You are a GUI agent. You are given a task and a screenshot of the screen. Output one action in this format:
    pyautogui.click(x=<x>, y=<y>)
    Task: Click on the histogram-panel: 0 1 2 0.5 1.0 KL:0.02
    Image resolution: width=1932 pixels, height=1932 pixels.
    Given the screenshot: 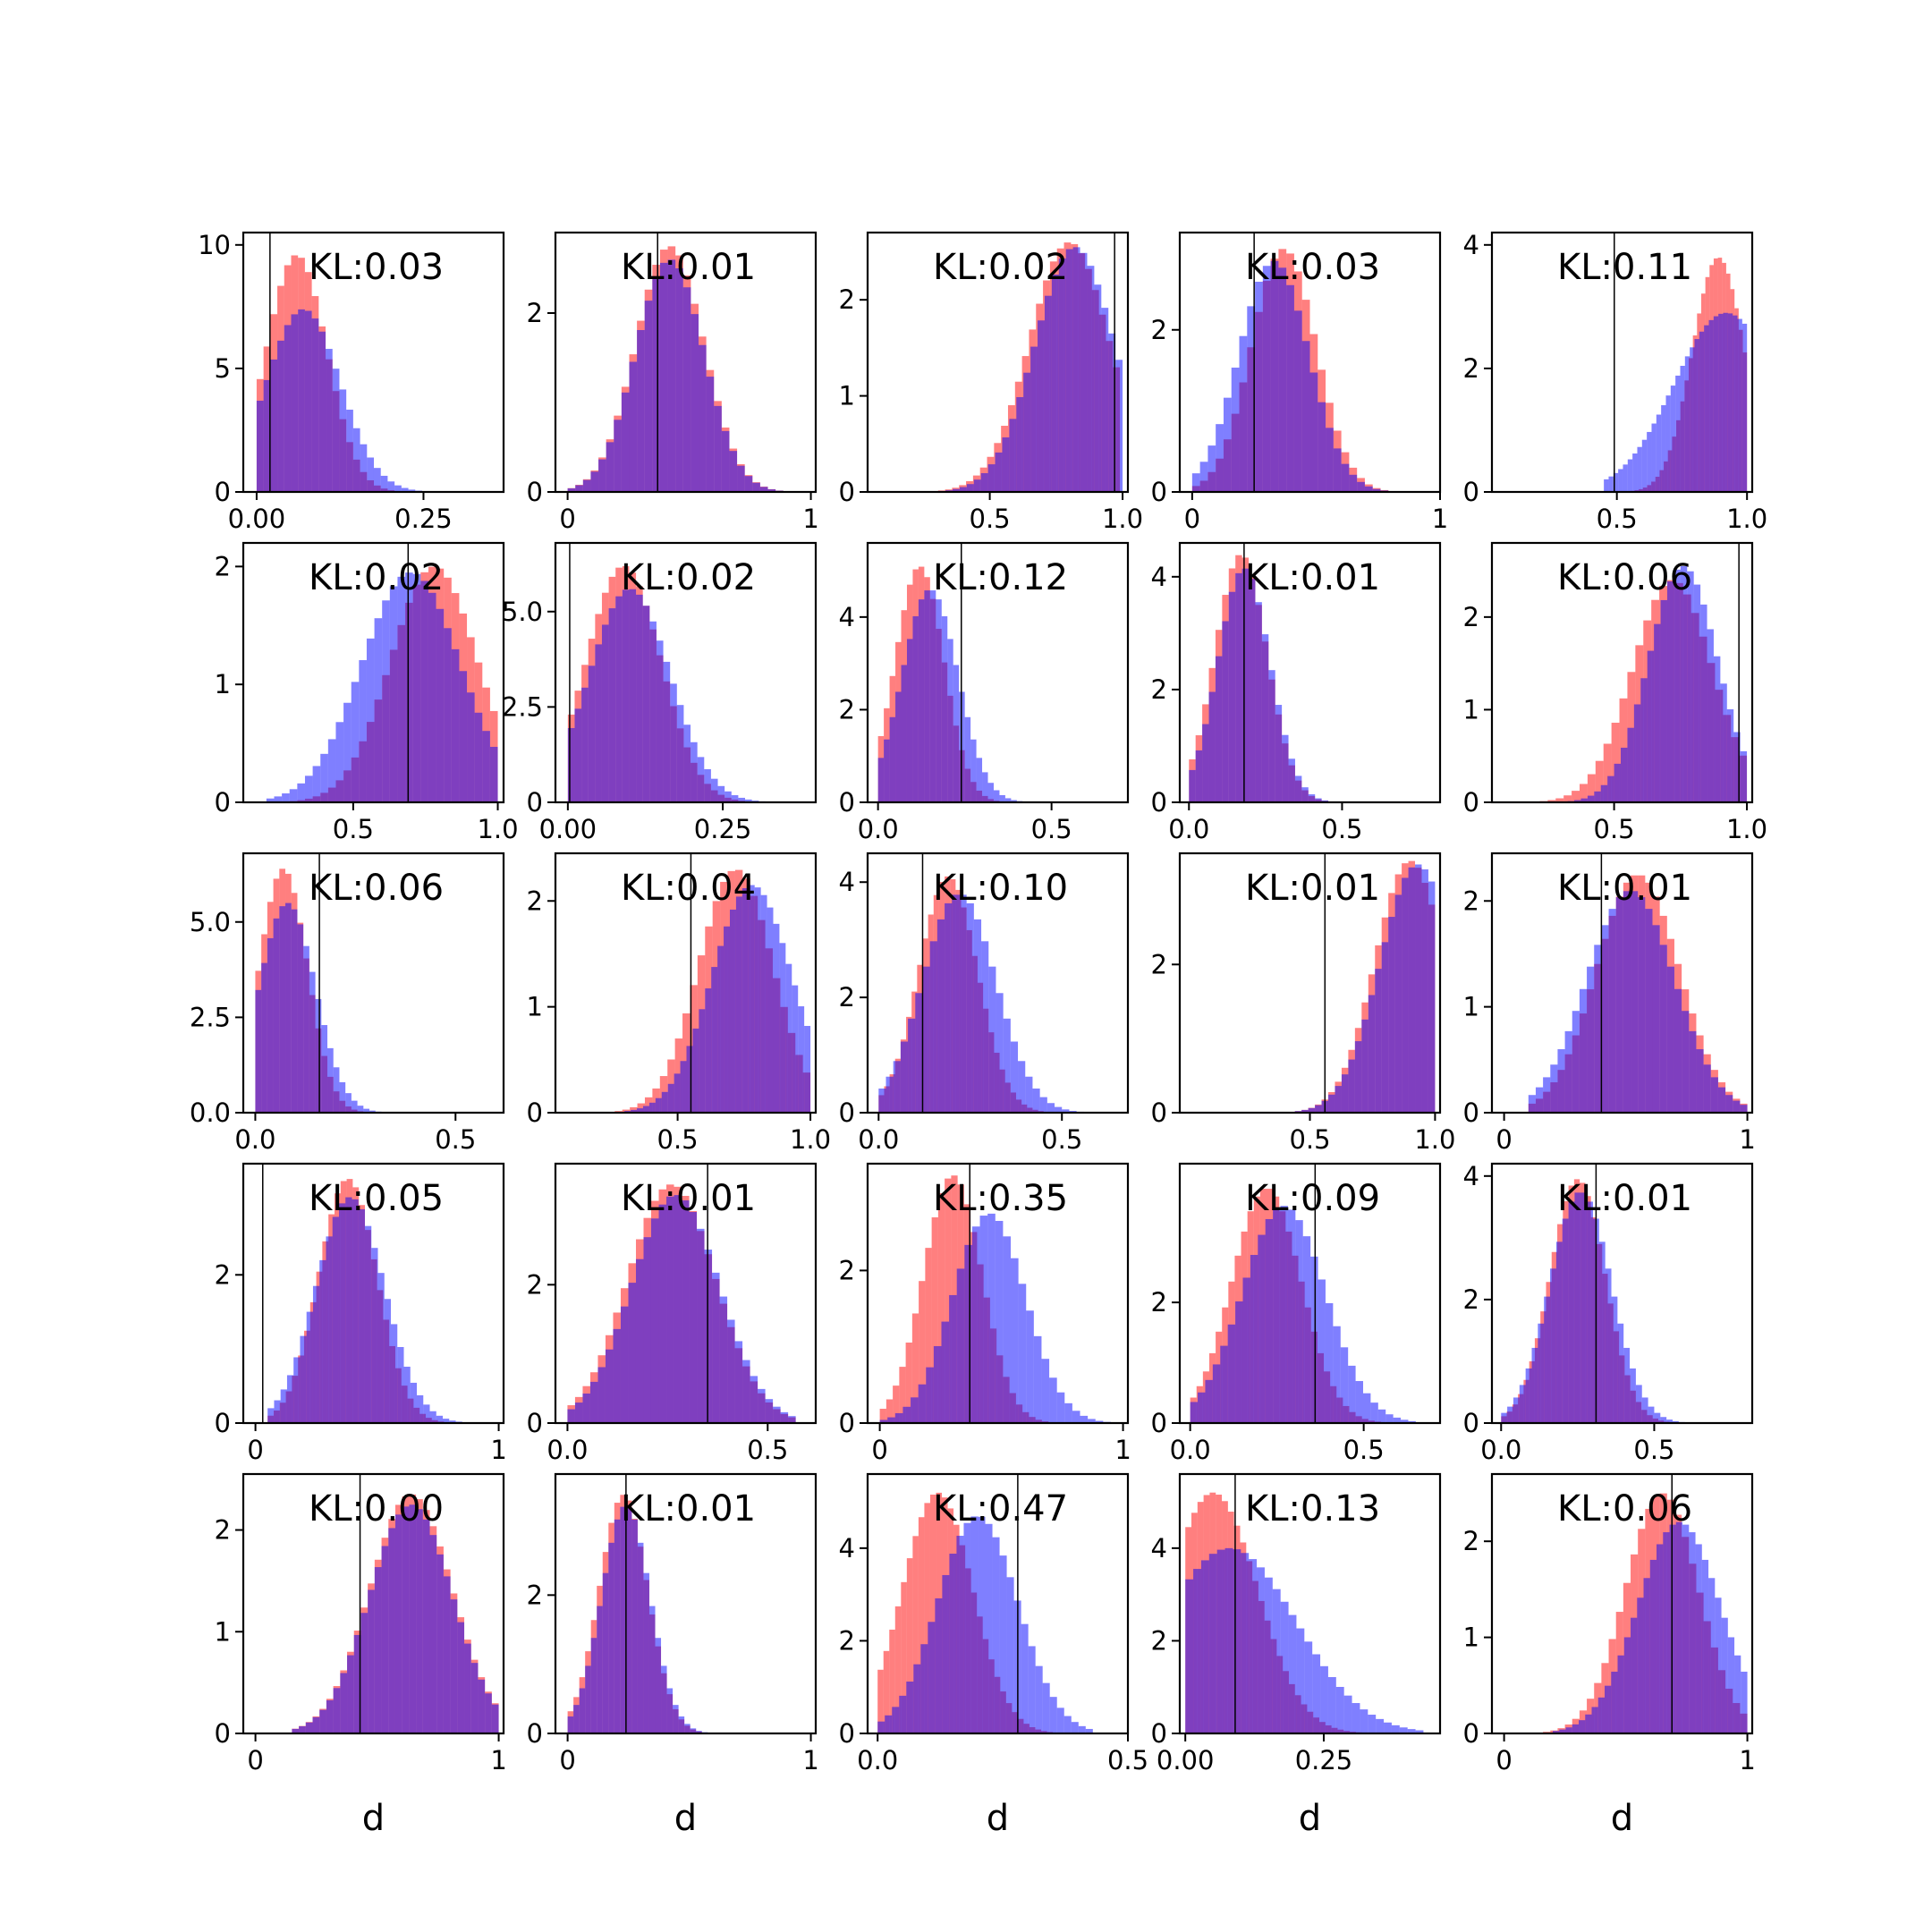 What is the action you would take?
    pyautogui.click(x=367, y=692)
    